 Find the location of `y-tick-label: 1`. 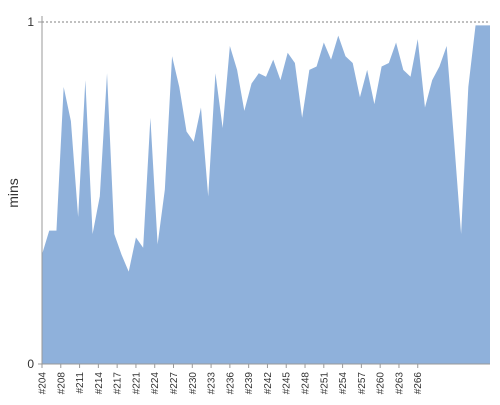

y-tick-label: 1 is located at coordinates (30, 22).